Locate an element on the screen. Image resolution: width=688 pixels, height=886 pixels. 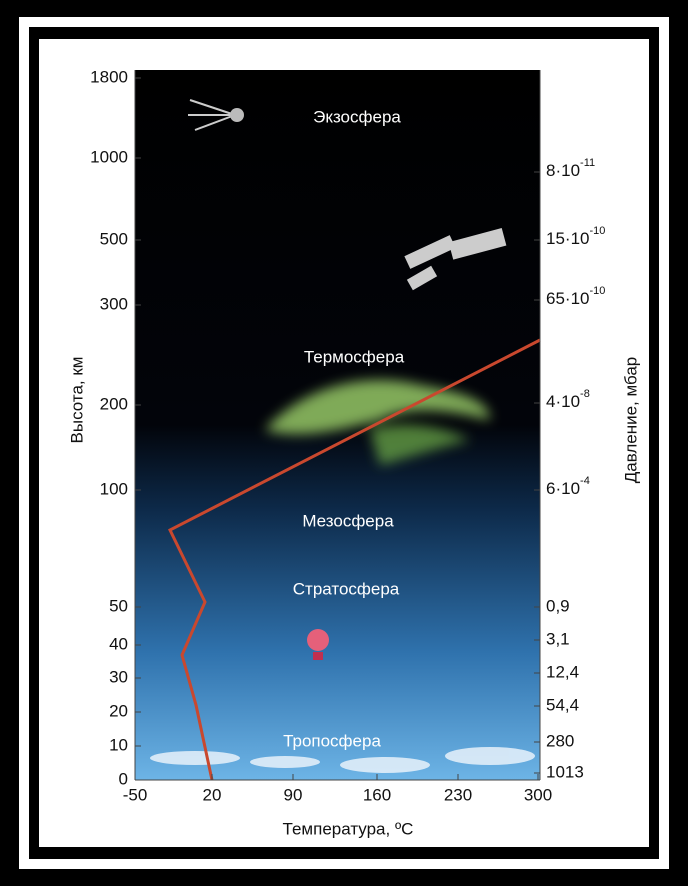
space-station is located at coordinates (455, 259).